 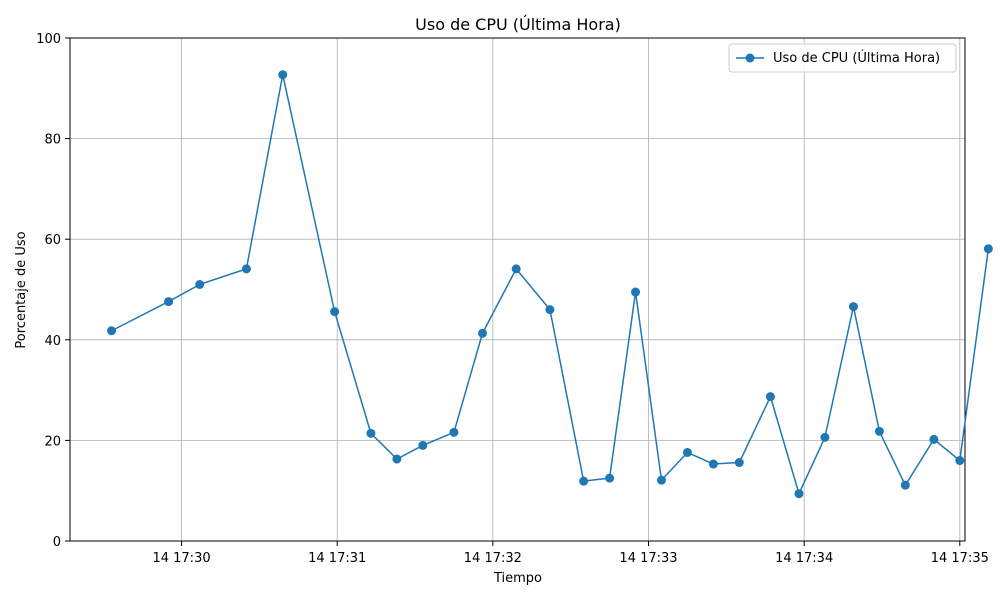 I want to click on legend: Uso de CPU (Última Hora), so click(x=842, y=58).